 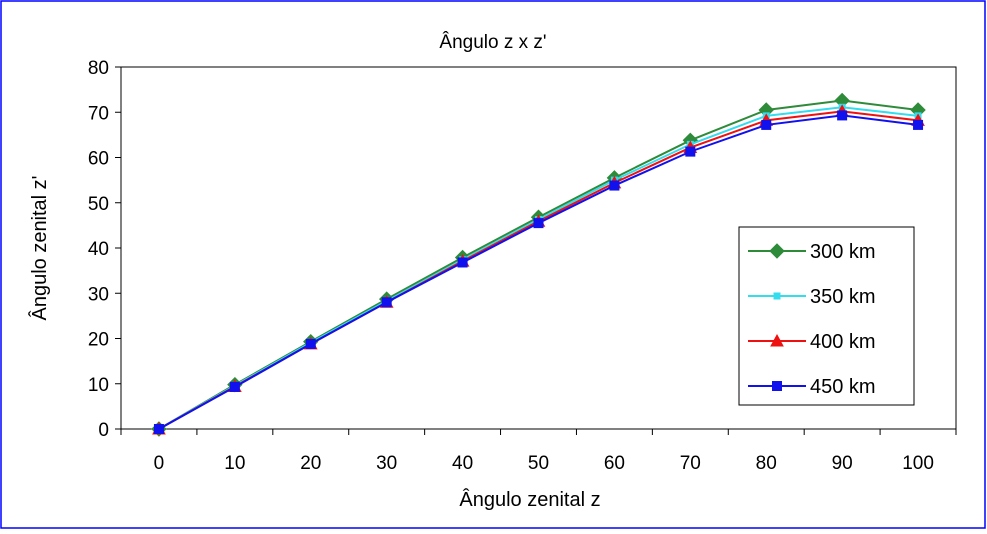 What do you see at coordinates (310, 463) in the screenshot?
I see `x-tick-label: 20` at bounding box center [310, 463].